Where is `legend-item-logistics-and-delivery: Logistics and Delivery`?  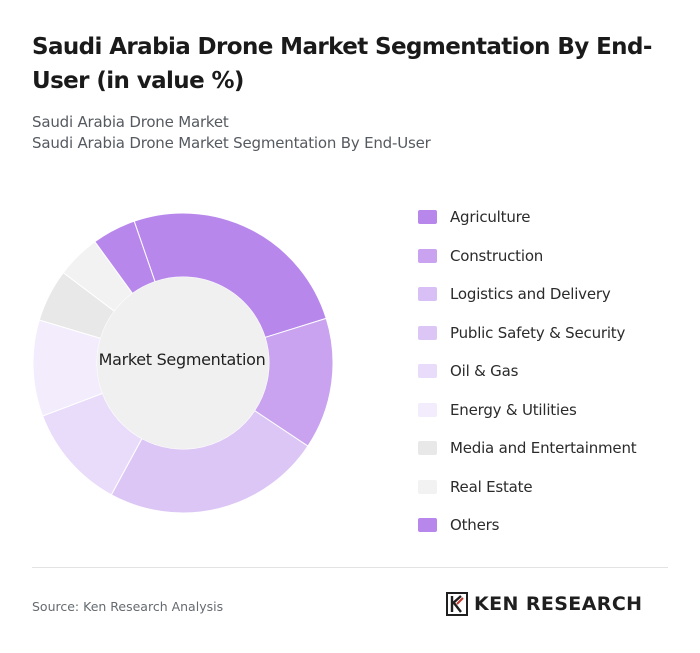
legend-item-logistics-and-delivery: Logistics and Delivery is located at coordinates (527, 294).